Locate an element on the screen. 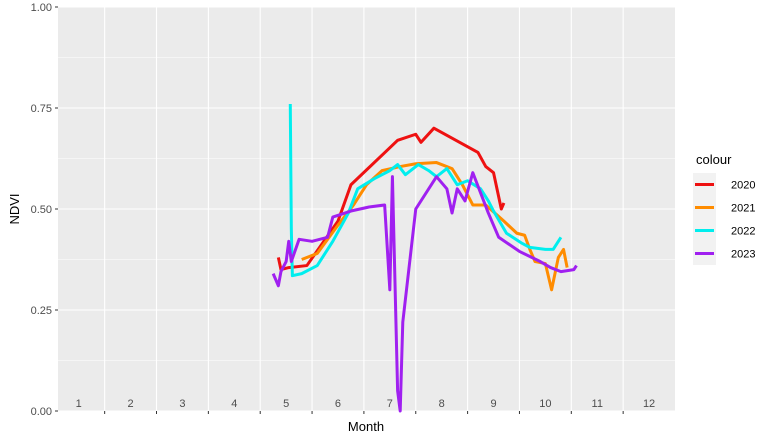 This screenshot has height=442, width=773. y-tick-label: 0.50 is located at coordinates (41, 210).